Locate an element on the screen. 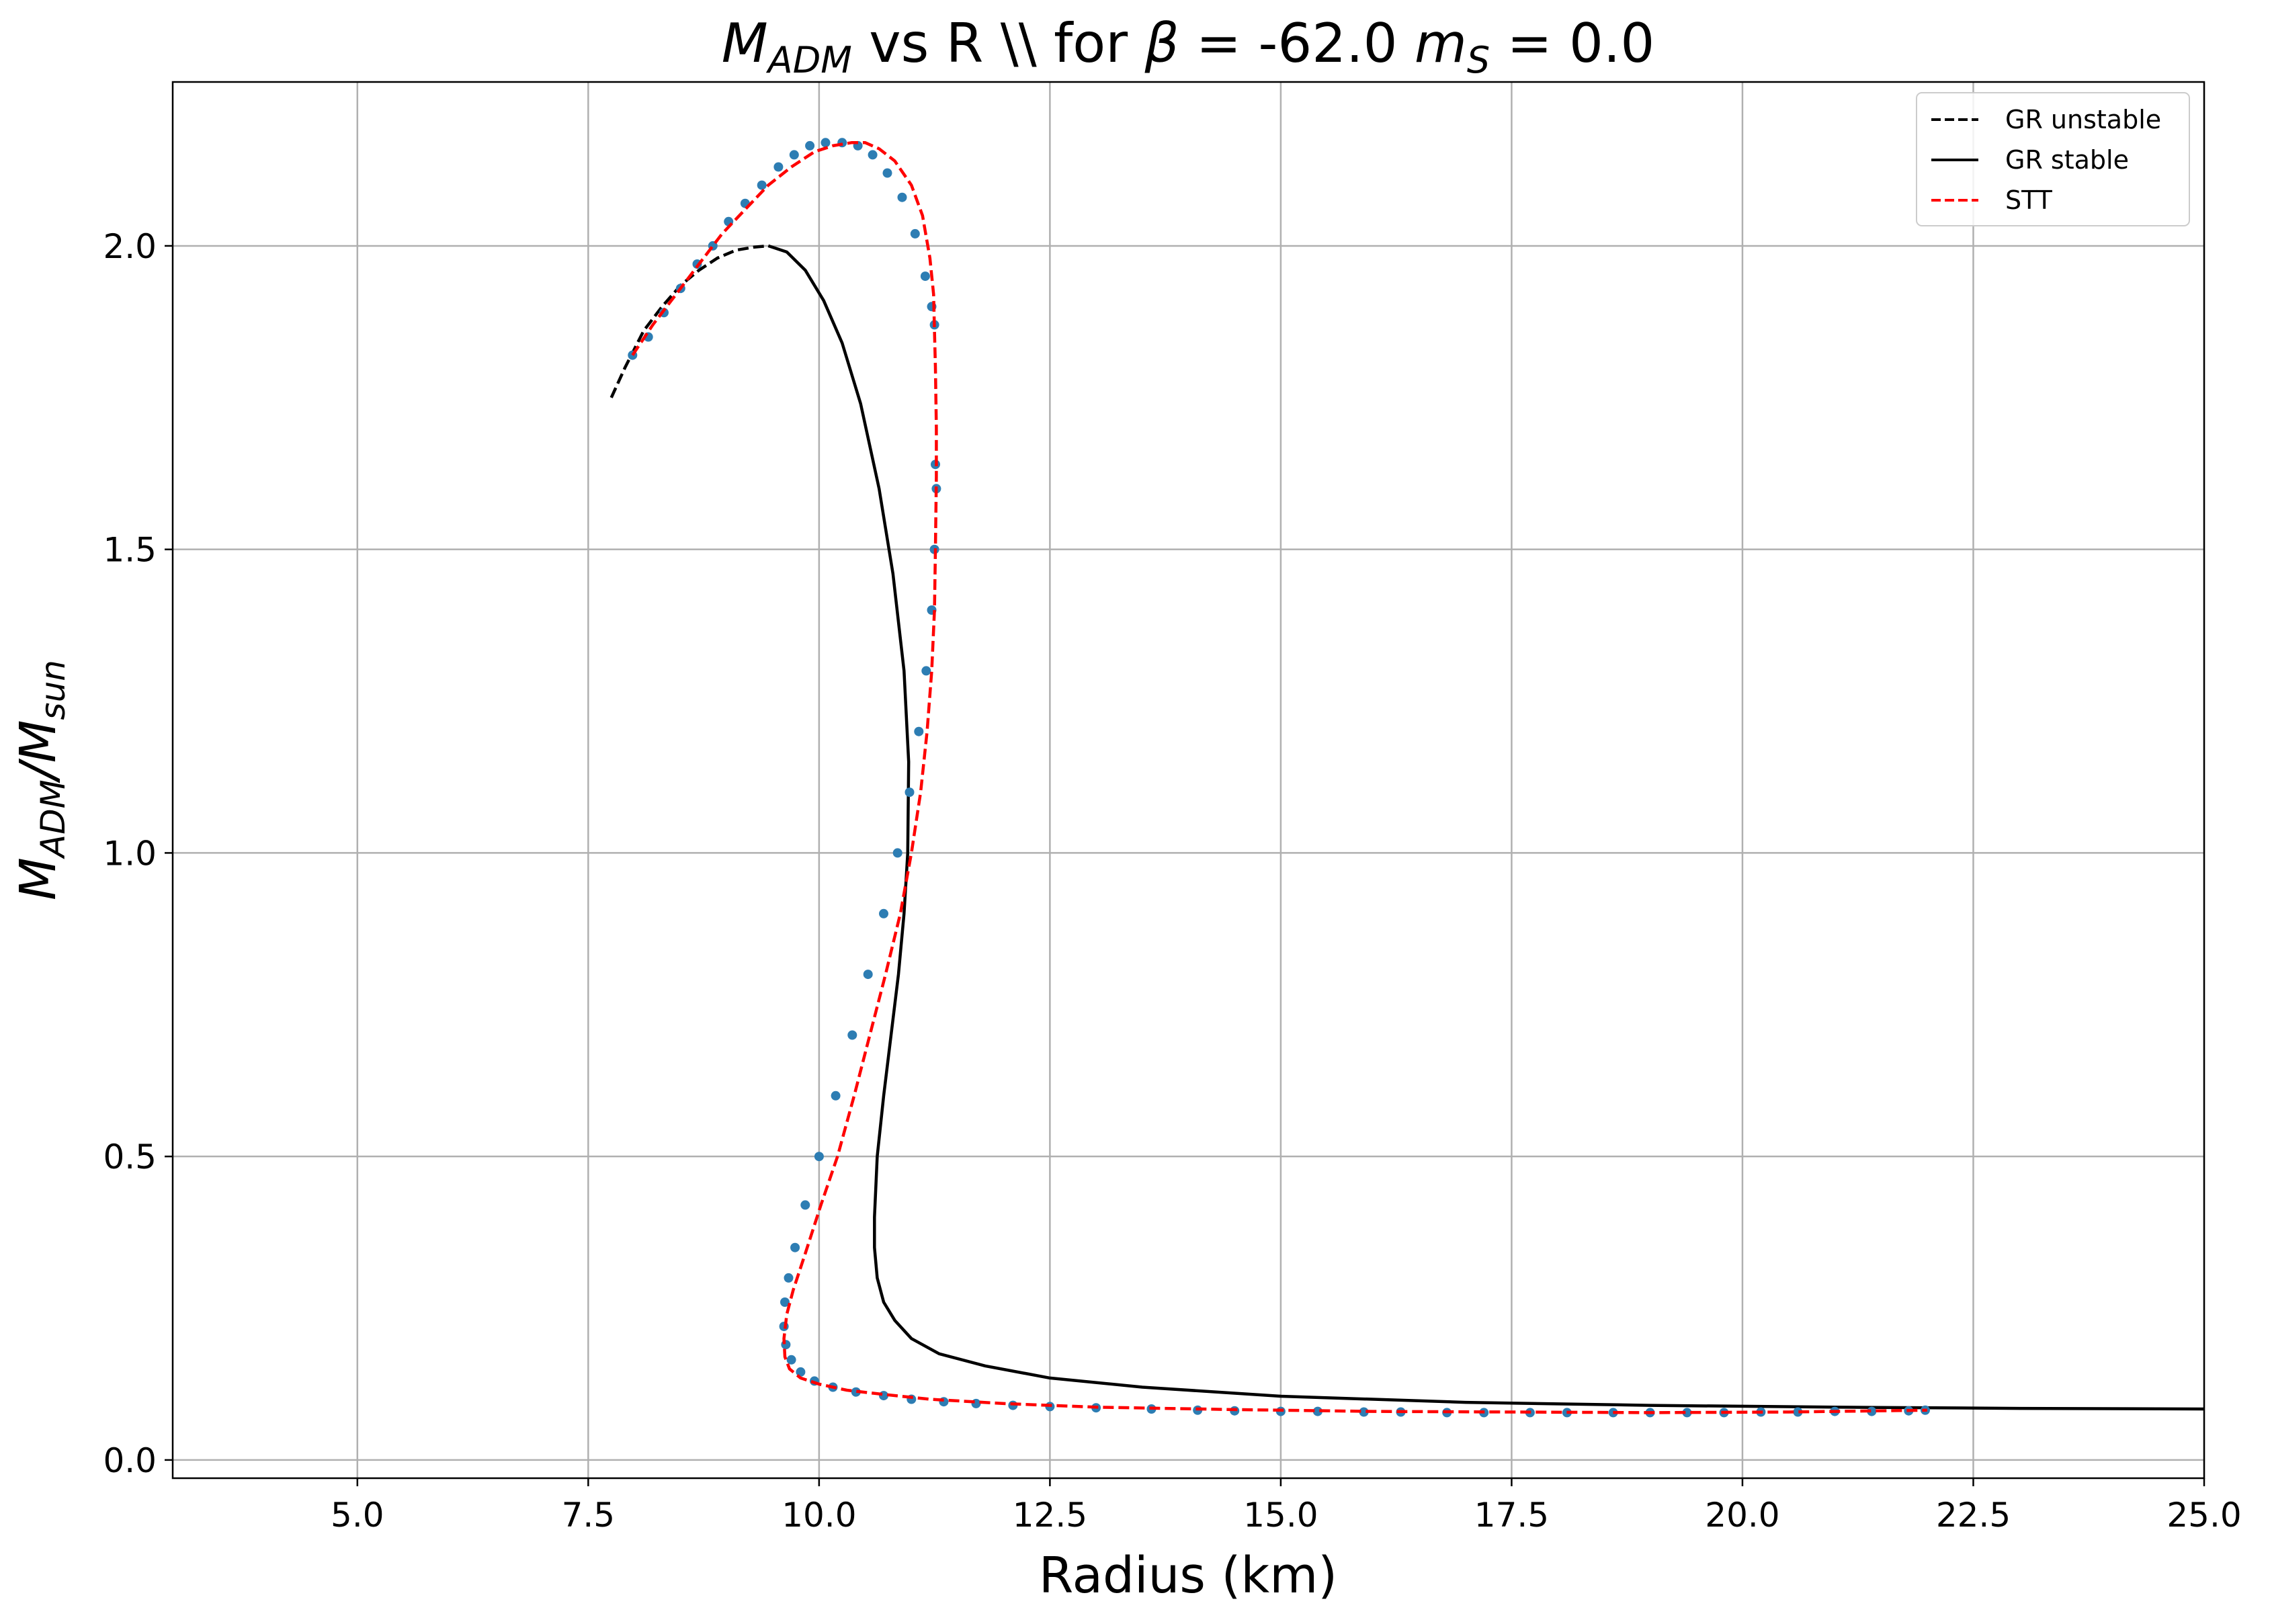 The image size is (2270, 1624). x-tick-label: 25.0 is located at coordinates (2204, 1515).